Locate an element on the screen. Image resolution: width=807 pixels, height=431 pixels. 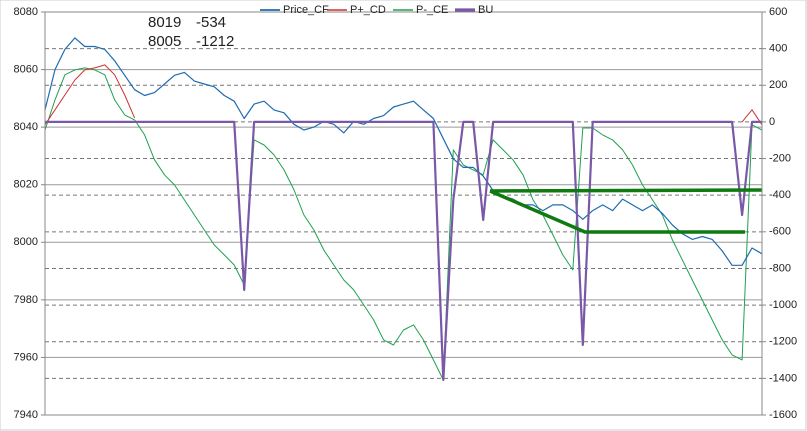
y-tick-label: 7960 is located at coordinates (26, 357).